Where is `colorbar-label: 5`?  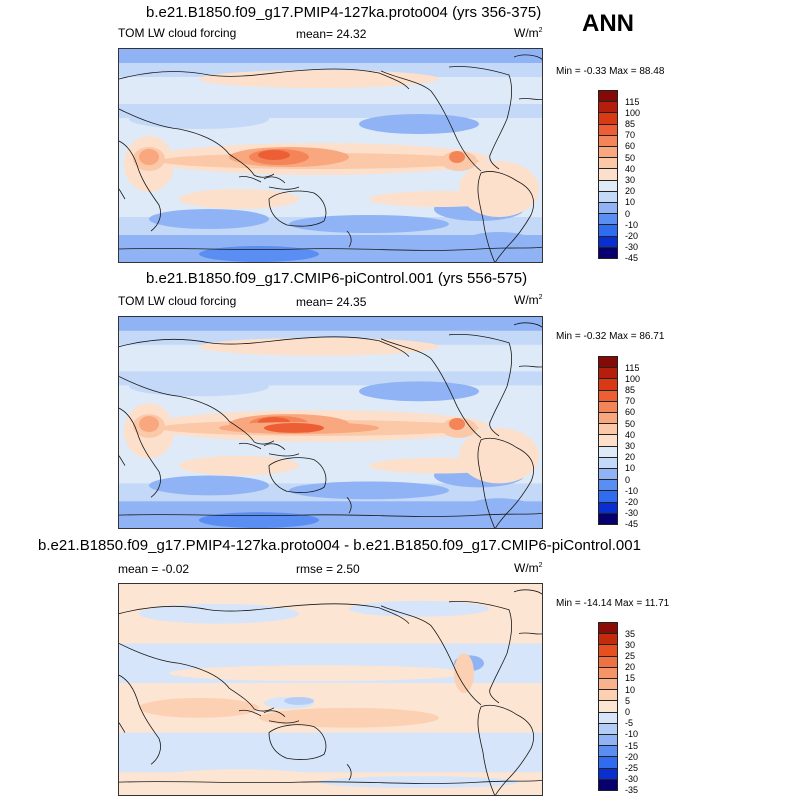
colorbar-label: 5 is located at coordinates (628, 700).